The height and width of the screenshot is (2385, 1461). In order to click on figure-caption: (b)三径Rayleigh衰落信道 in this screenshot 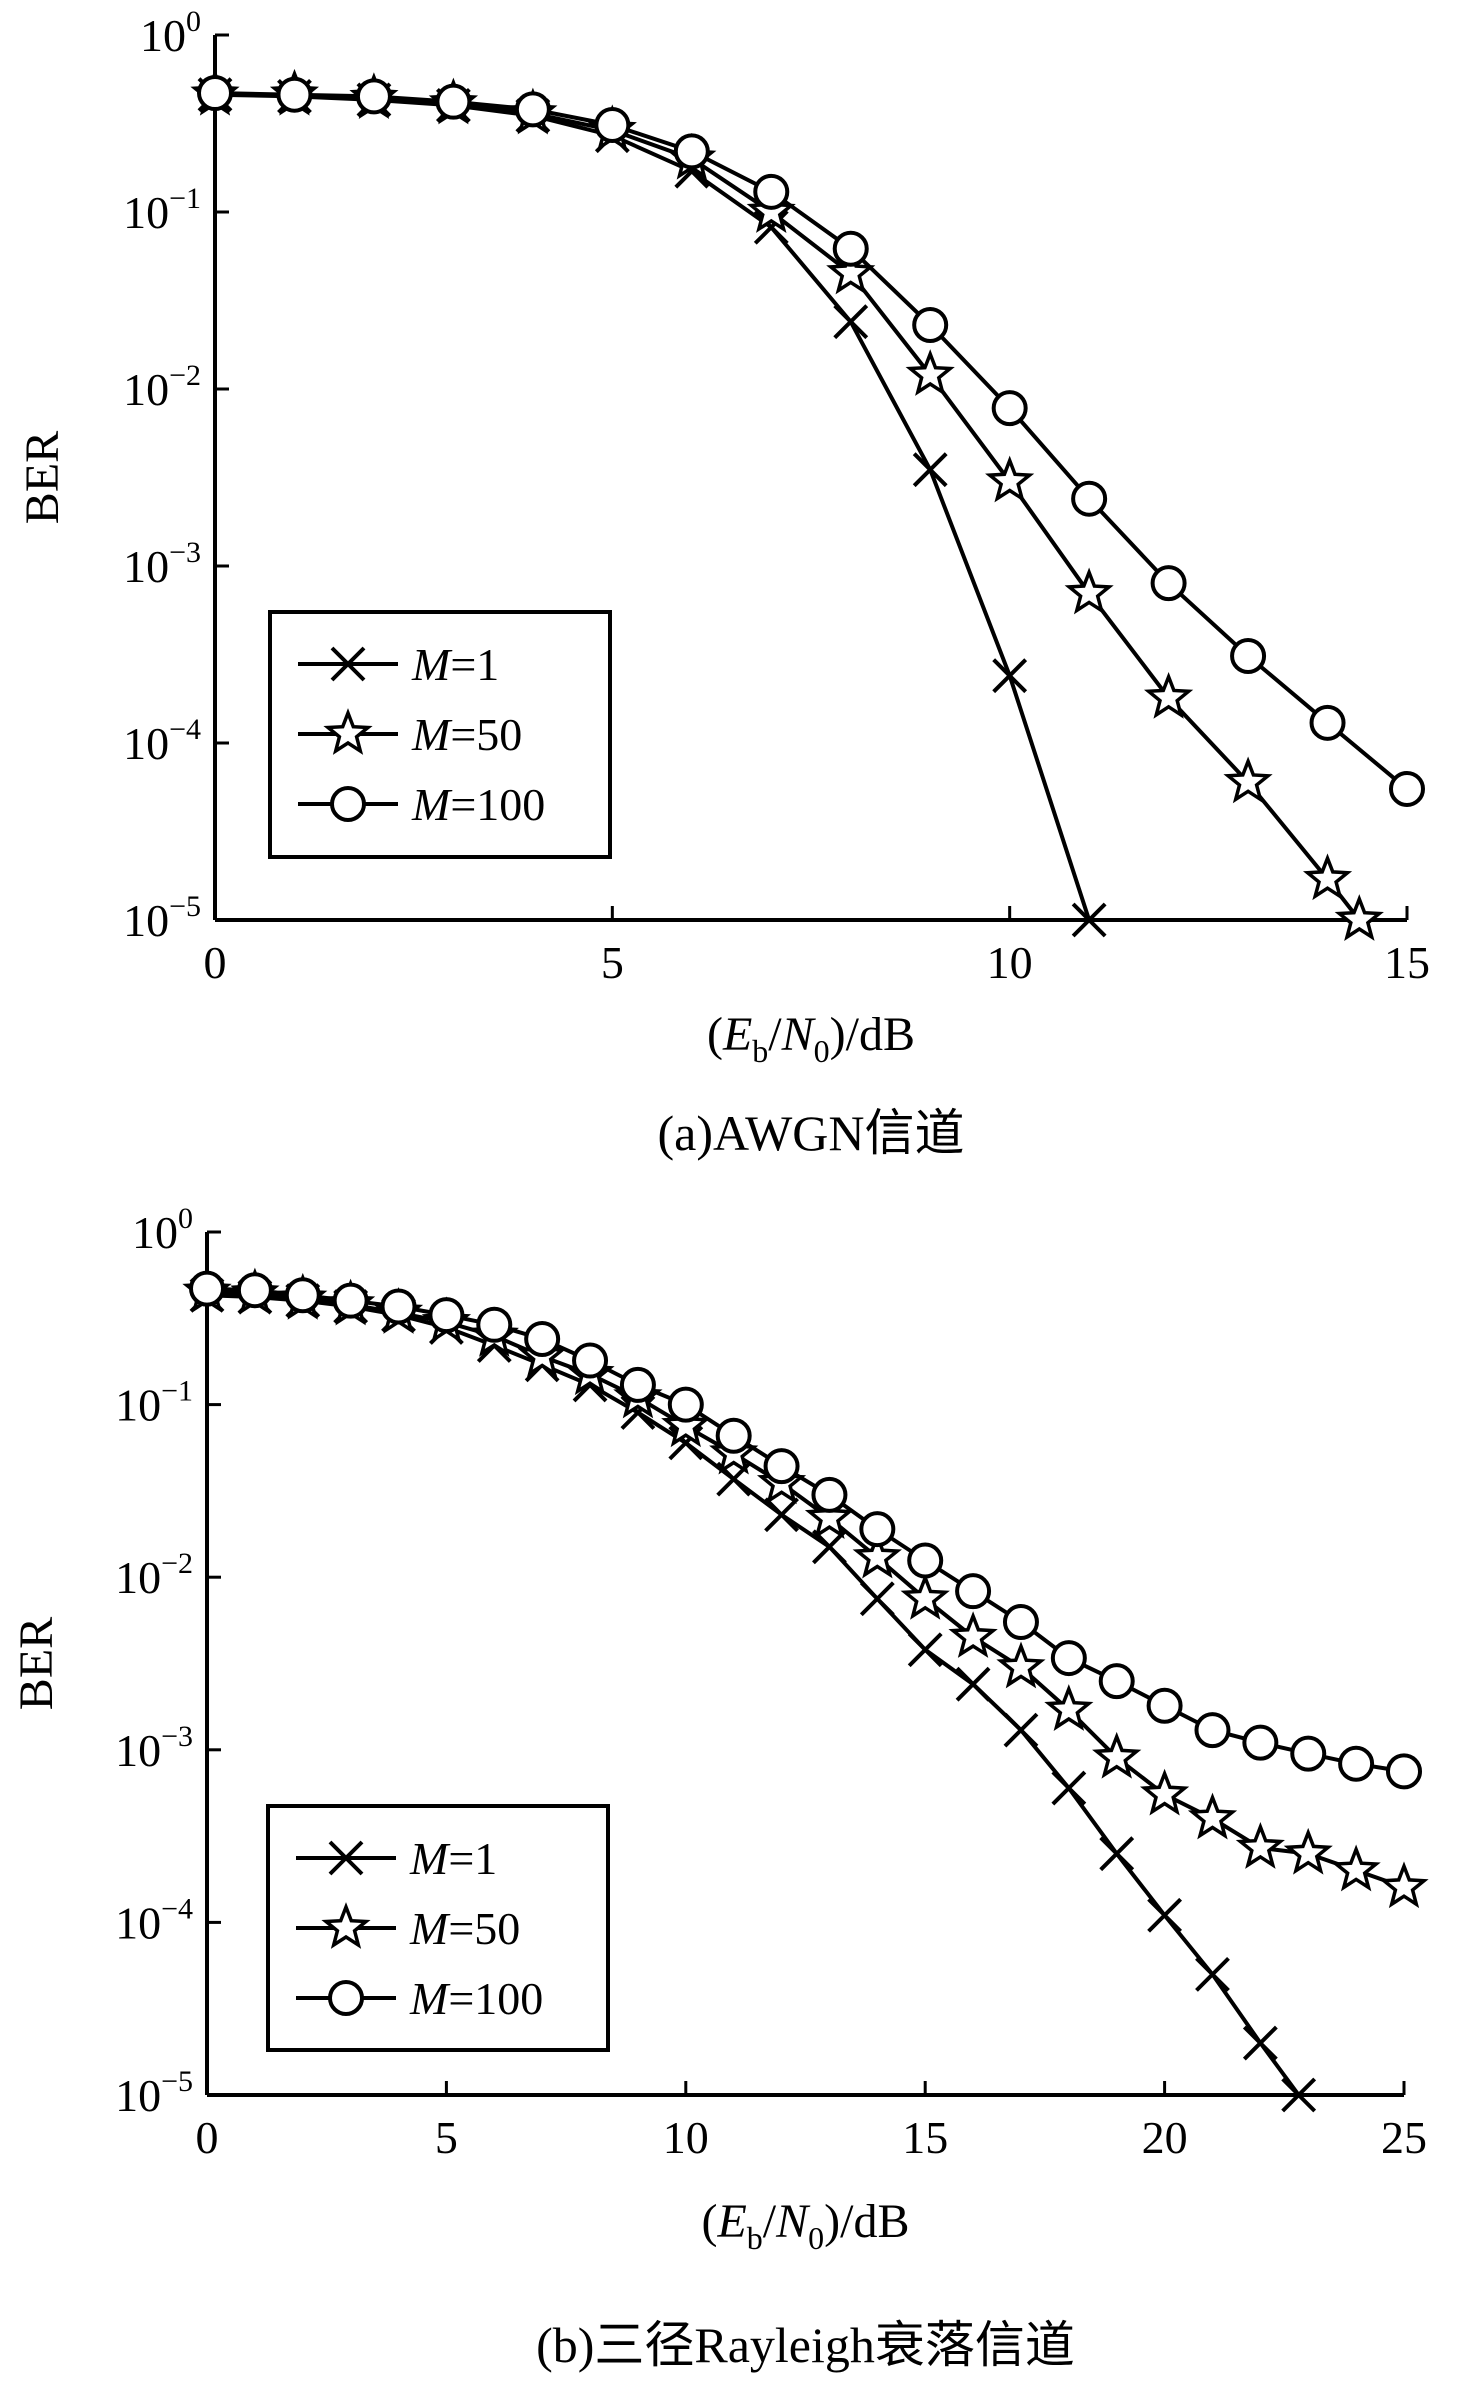, I will do `click(805, 2345)`.